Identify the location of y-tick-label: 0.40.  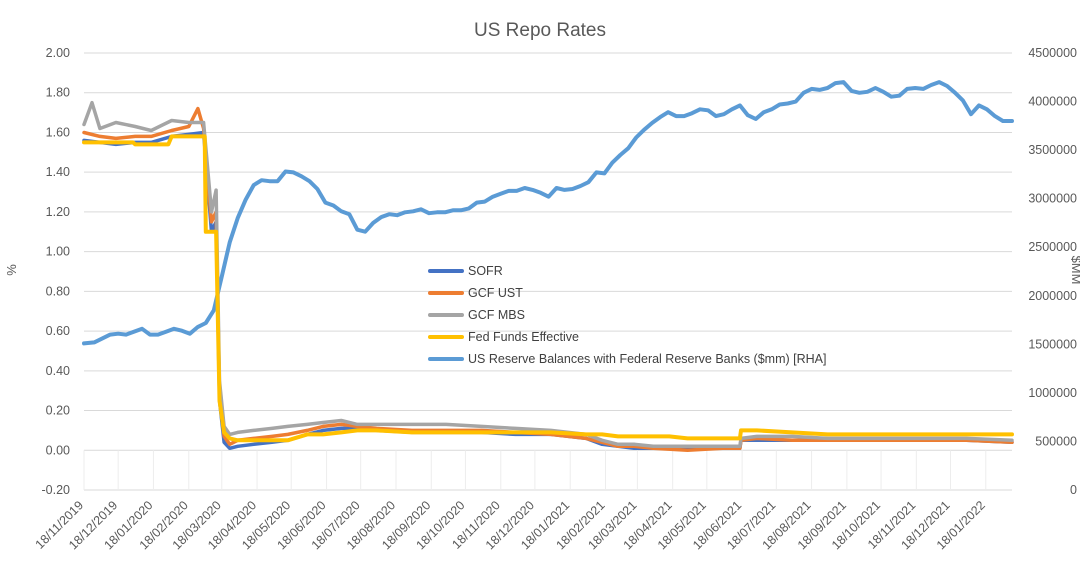
(58, 371).